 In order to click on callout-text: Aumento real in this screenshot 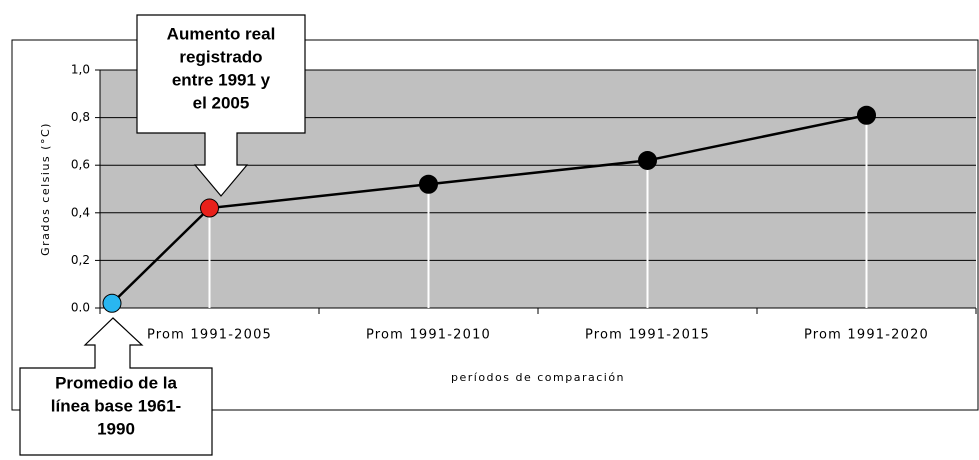, I will do `click(221, 33)`.